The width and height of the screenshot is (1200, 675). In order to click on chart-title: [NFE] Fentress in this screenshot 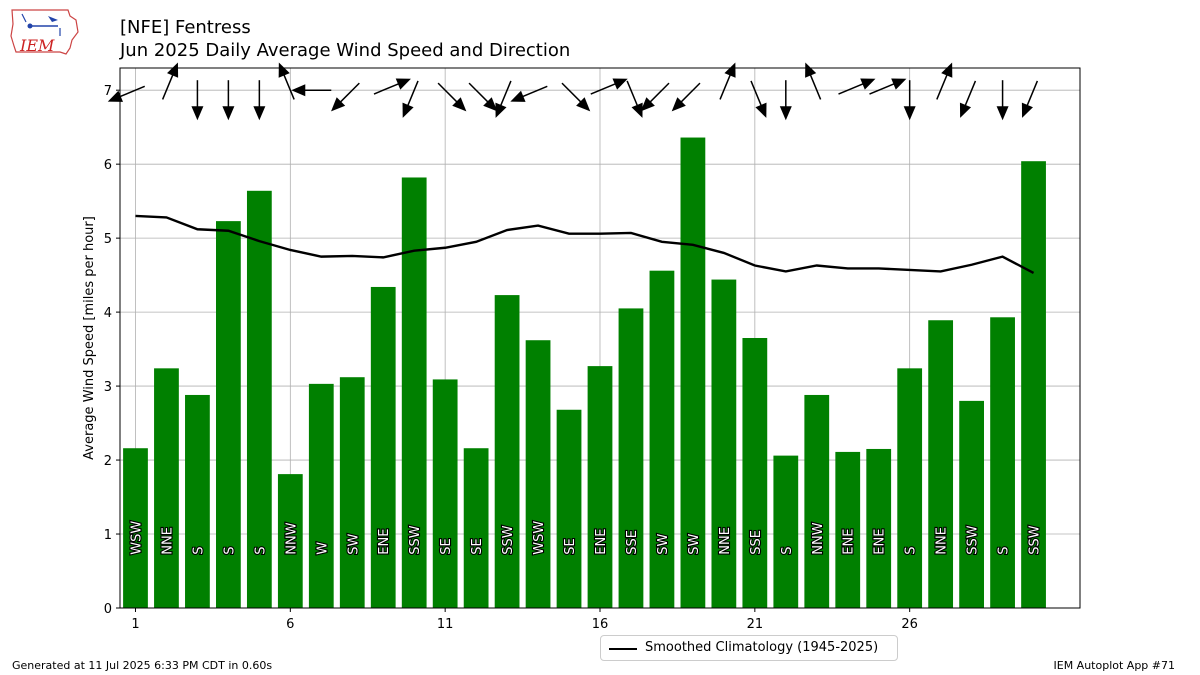, I will do `click(185, 27)`.